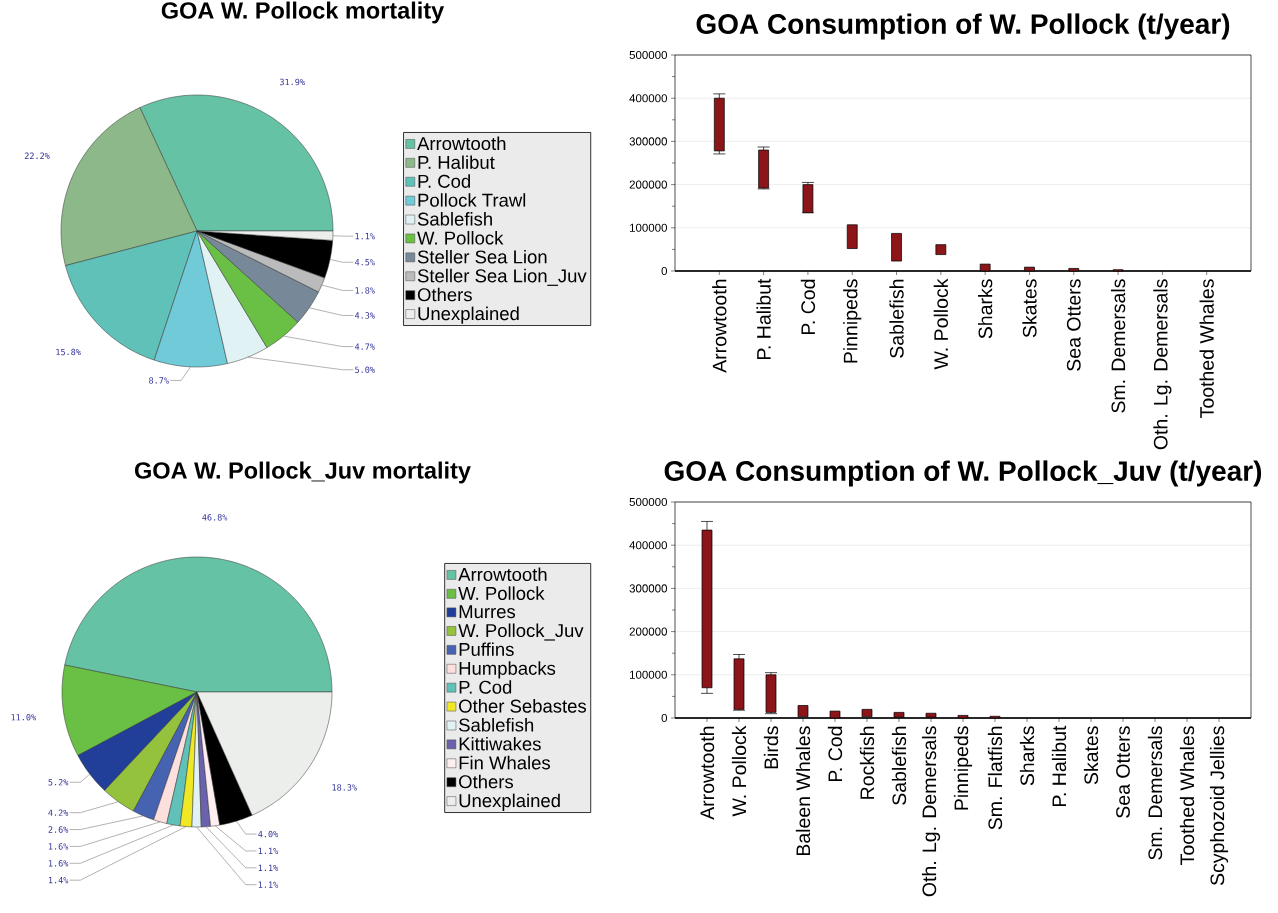 The image size is (1278, 913). I want to click on data-label: 4.7%, so click(364, 346).